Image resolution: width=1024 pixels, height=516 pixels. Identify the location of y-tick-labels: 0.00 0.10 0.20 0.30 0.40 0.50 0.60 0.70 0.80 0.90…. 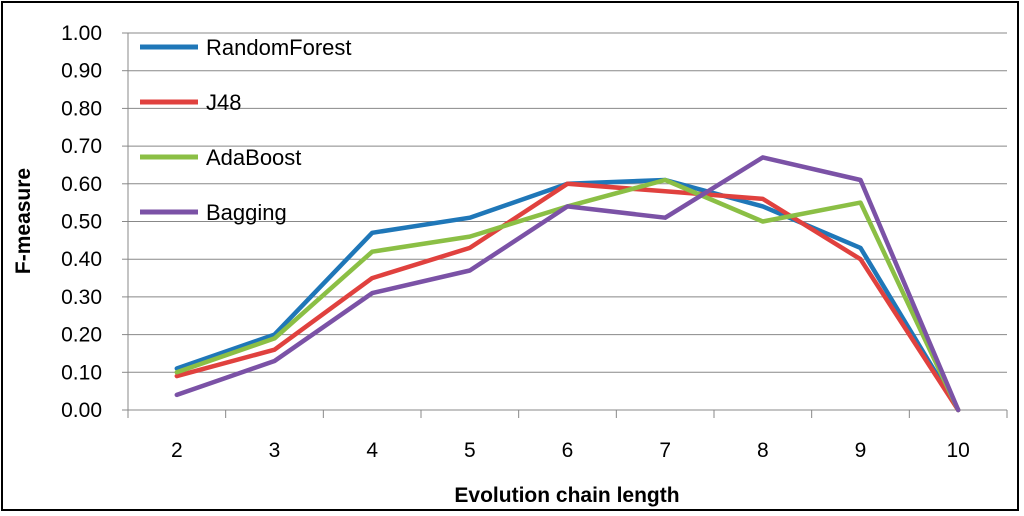
(81, 222).